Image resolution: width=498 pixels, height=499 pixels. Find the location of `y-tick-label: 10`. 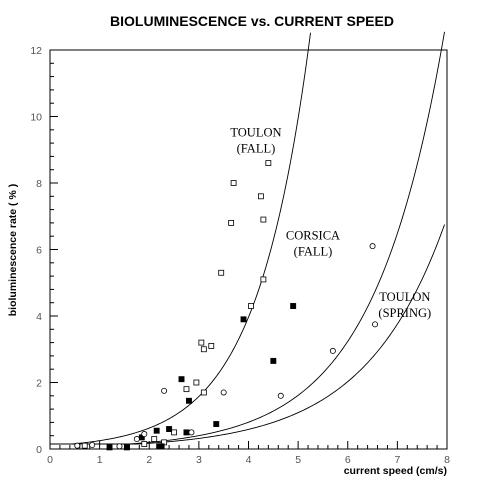

y-tick-label: 10 is located at coordinates (36, 118).